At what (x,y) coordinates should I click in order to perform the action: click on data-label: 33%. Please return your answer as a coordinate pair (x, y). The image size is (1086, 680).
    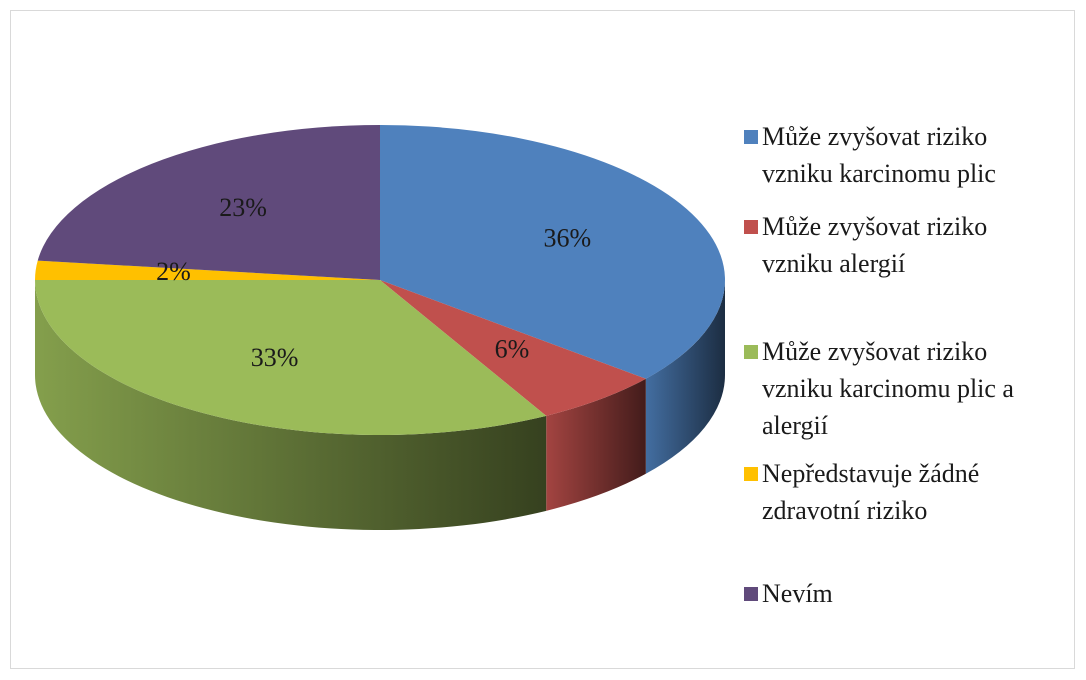
    Looking at the image, I should click on (275, 357).